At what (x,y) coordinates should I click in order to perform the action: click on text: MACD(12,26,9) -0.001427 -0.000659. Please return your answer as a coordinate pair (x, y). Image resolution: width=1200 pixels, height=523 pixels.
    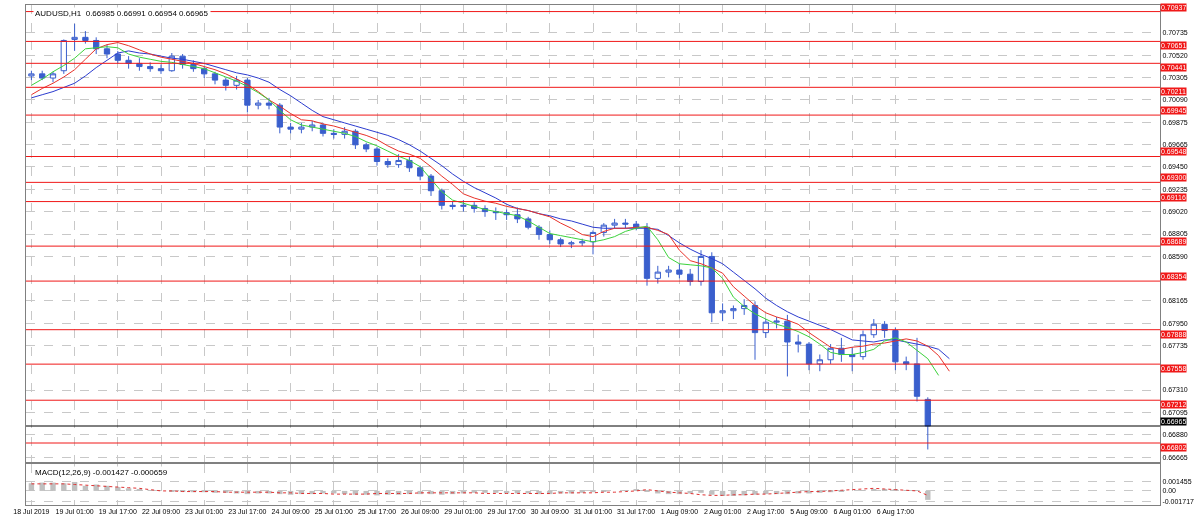
    Looking at the image, I should click on (101, 472).